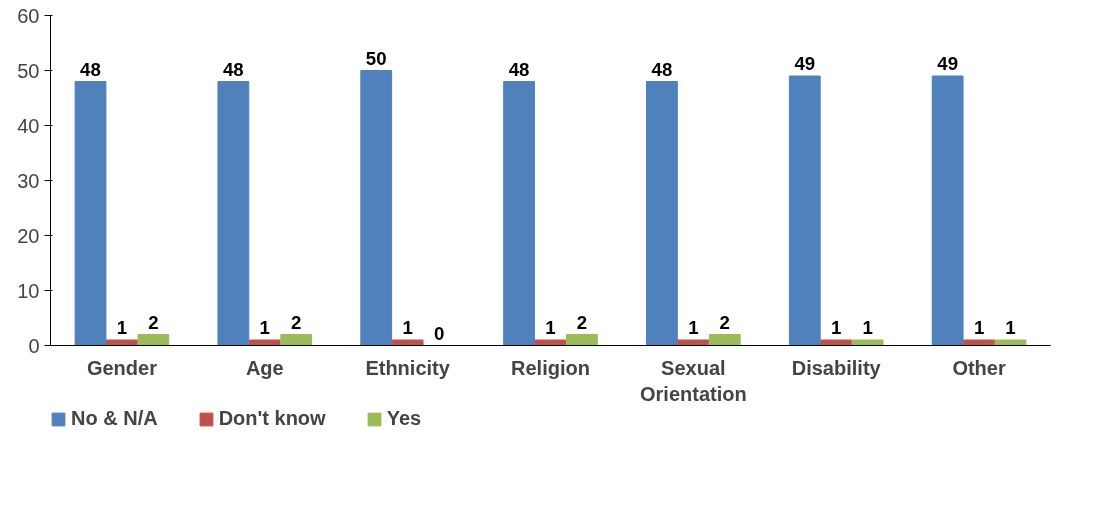 The height and width of the screenshot is (510, 1102). I want to click on data-label: 0, so click(439, 333).